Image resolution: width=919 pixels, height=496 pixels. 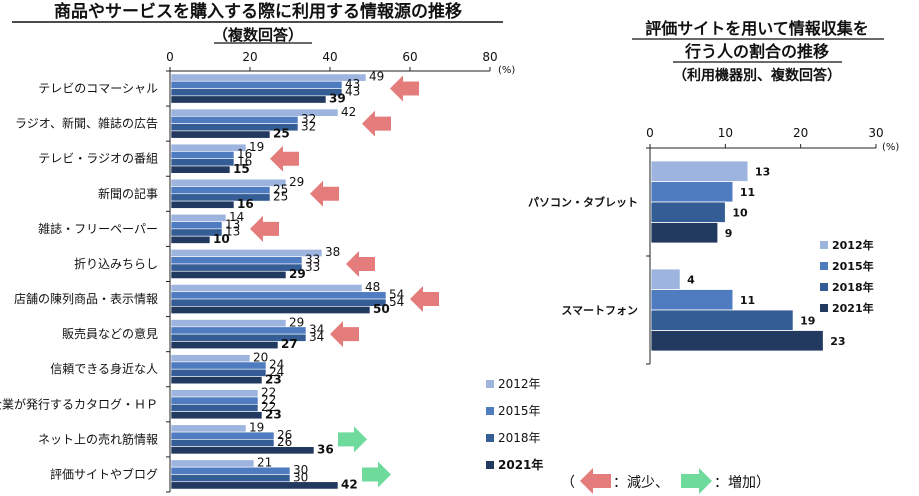 I want to click on left-data-label: 13, so click(x=232, y=232).